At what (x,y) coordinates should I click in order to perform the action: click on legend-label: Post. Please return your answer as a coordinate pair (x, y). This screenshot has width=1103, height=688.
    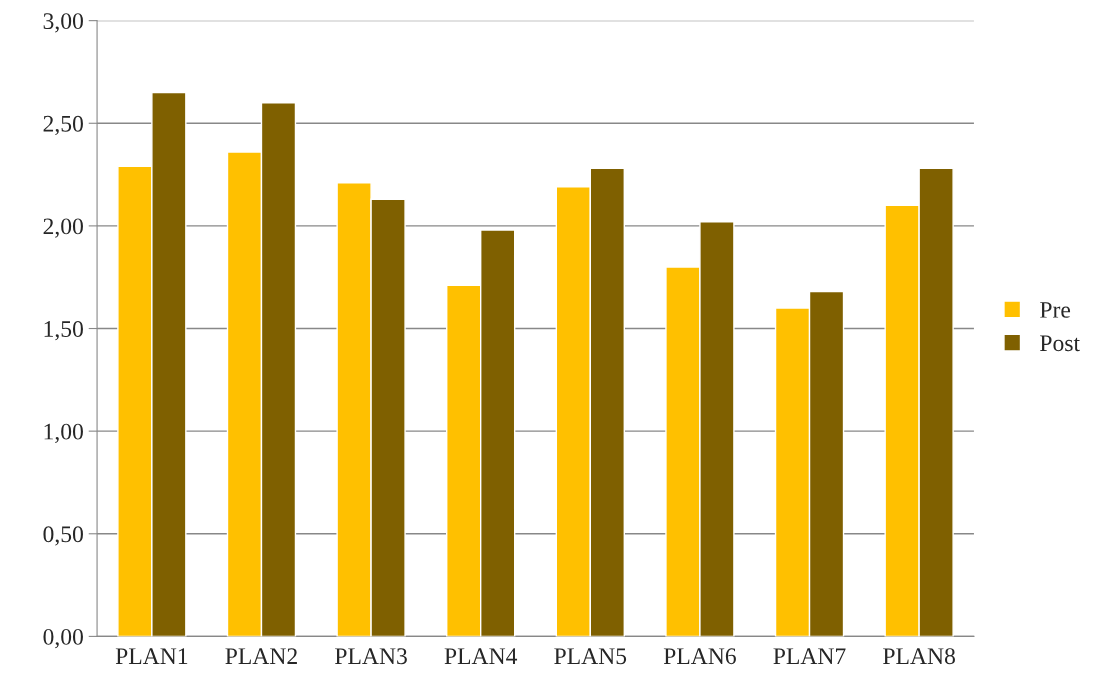
    Looking at the image, I should click on (1060, 343).